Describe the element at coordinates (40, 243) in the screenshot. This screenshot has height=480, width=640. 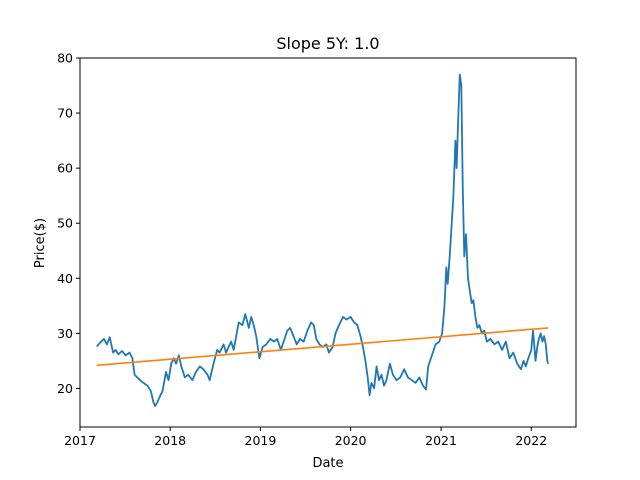
I see `y-axis-label: Price($)` at that location.